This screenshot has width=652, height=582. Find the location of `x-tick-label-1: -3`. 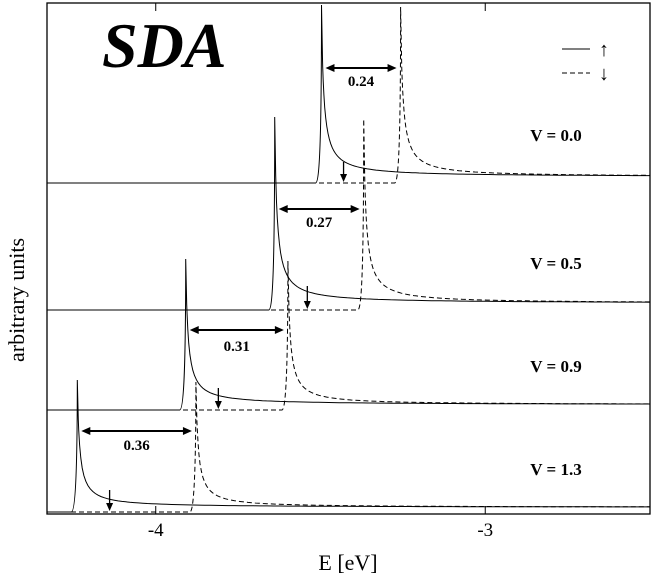

x-tick-label-1: -3 is located at coordinates (485, 530).